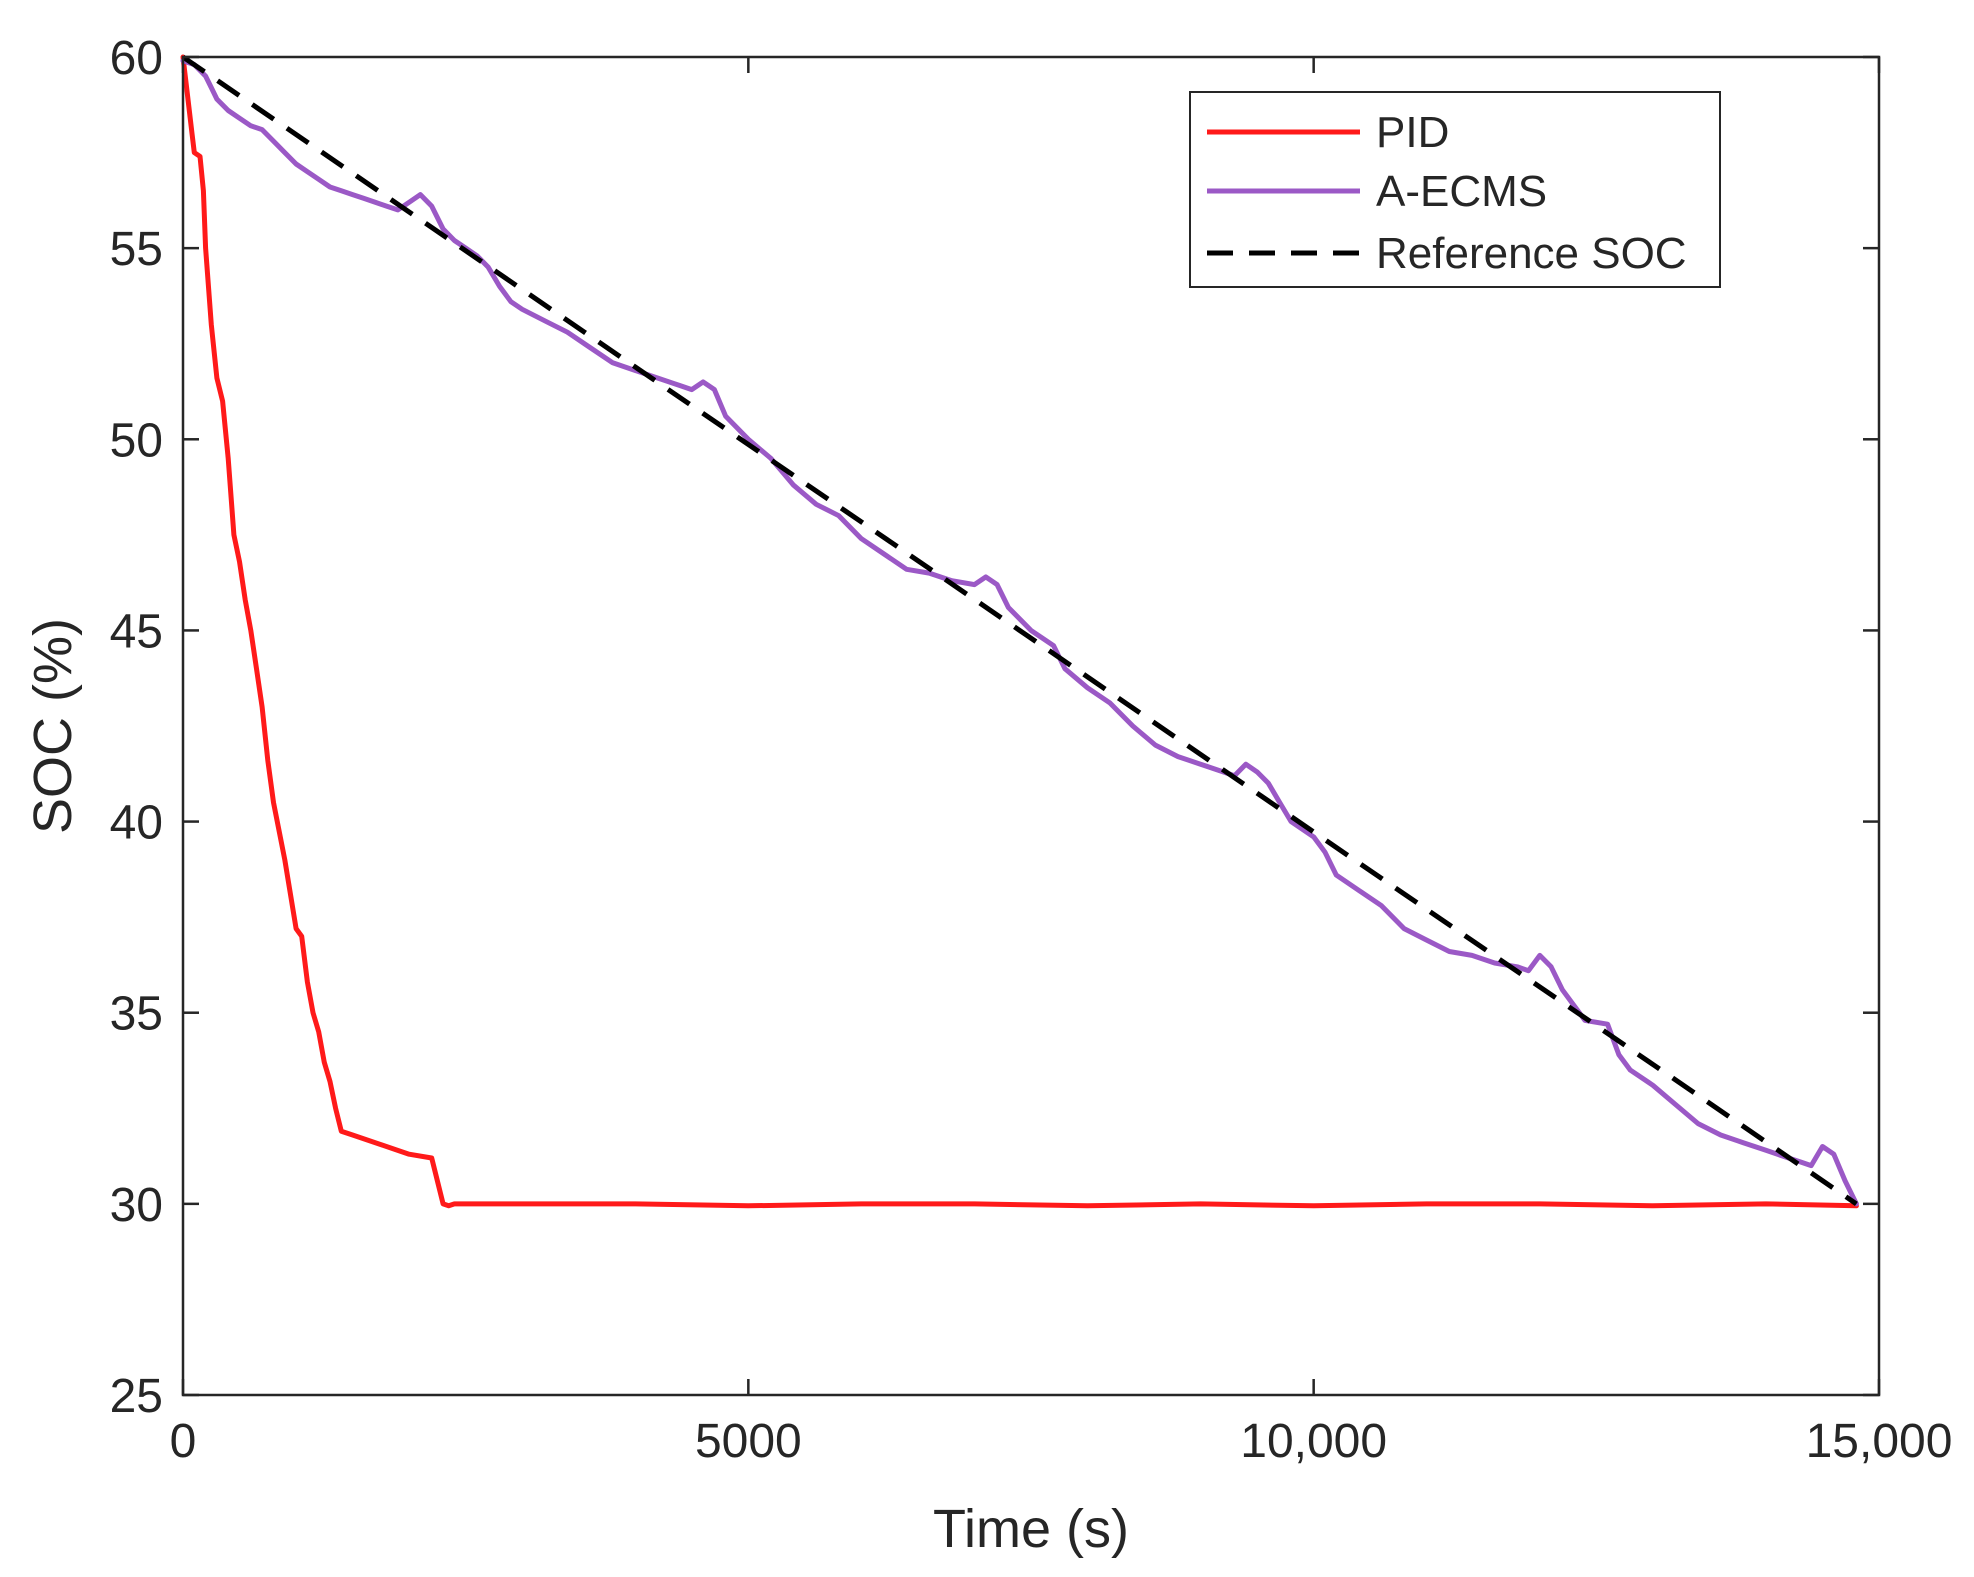  Describe the element at coordinates (136, 1205) in the screenshot. I see `y-tick-label: 30` at that location.